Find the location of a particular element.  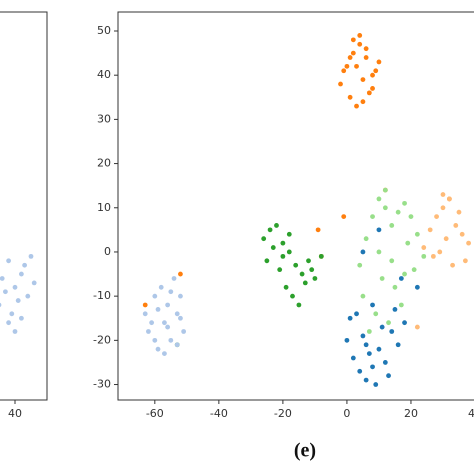

x-tick-label: -60 is located at coordinates (155, 413).